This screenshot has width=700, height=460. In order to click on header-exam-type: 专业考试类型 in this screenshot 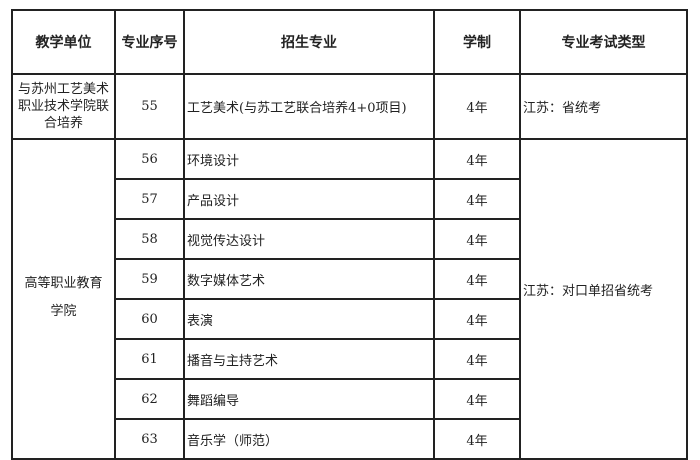, I will do `click(603, 42)`.